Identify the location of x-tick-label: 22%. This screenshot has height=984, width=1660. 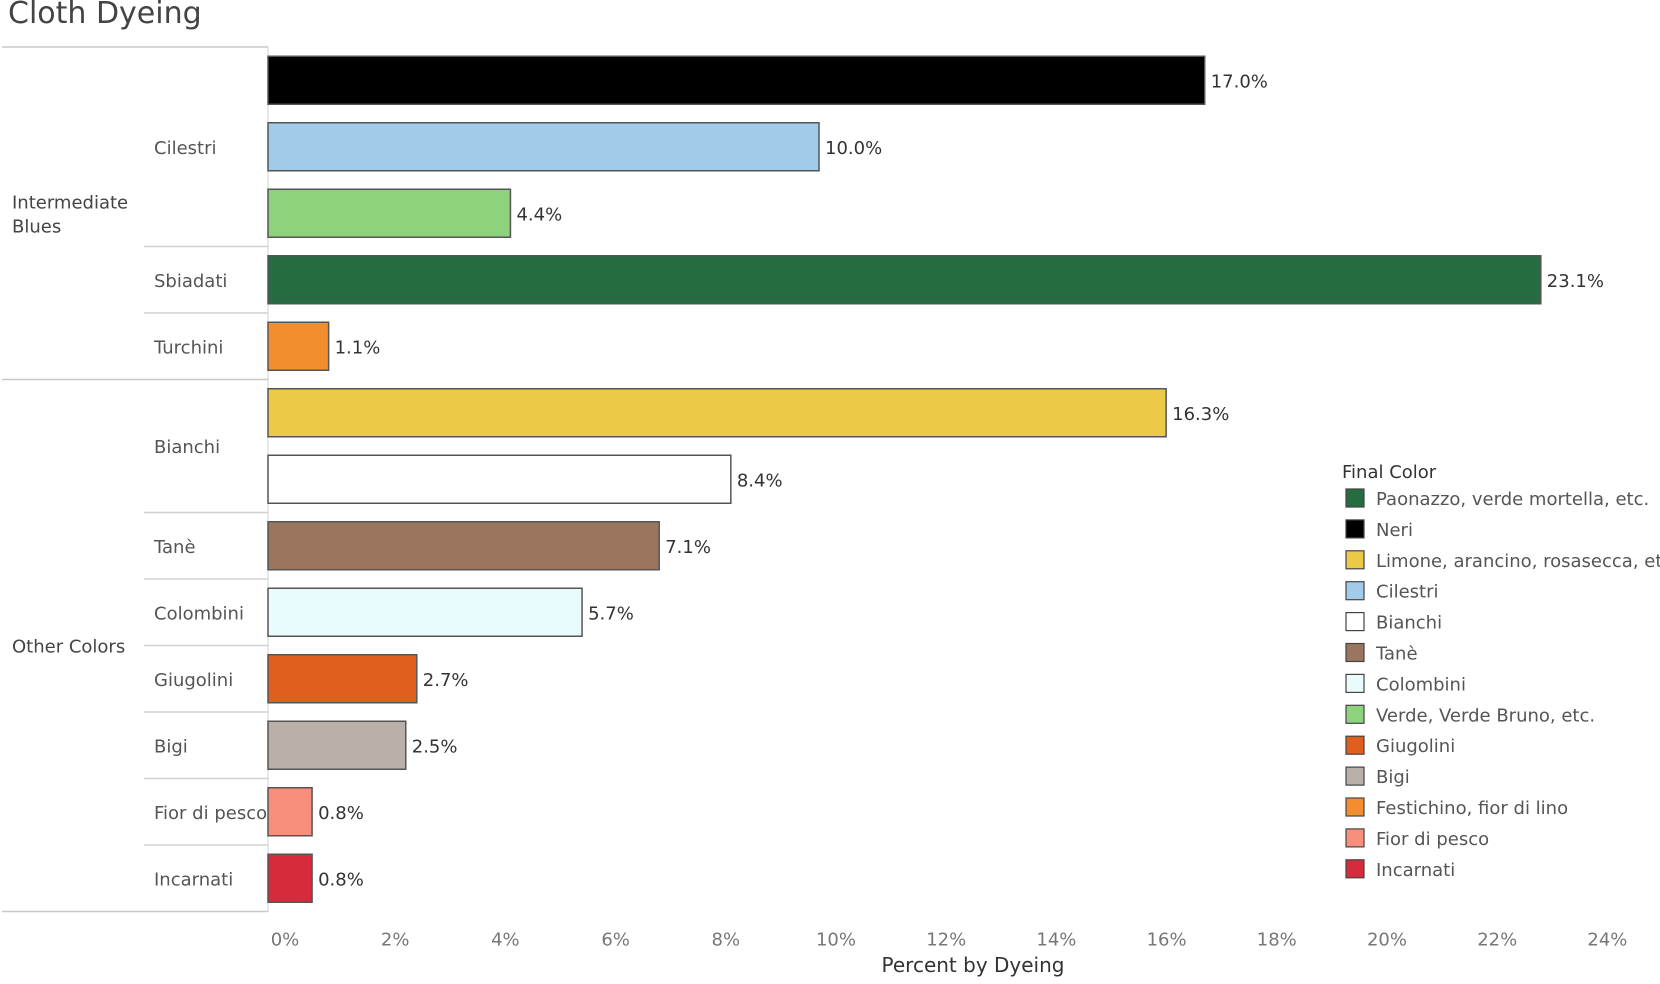
(1497, 940).